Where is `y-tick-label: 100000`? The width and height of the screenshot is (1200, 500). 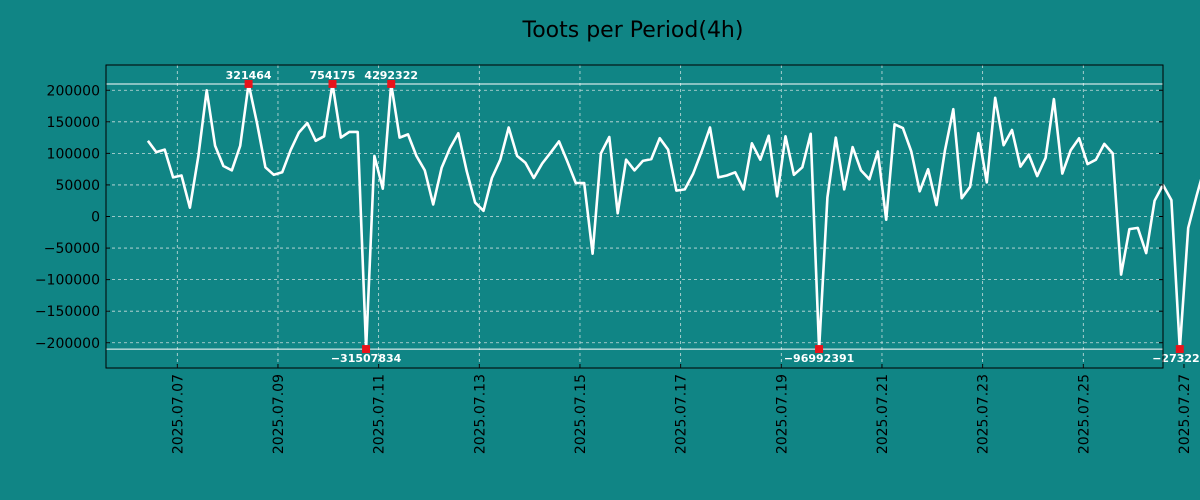
y-tick-label: 100000 is located at coordinates (73, 154).